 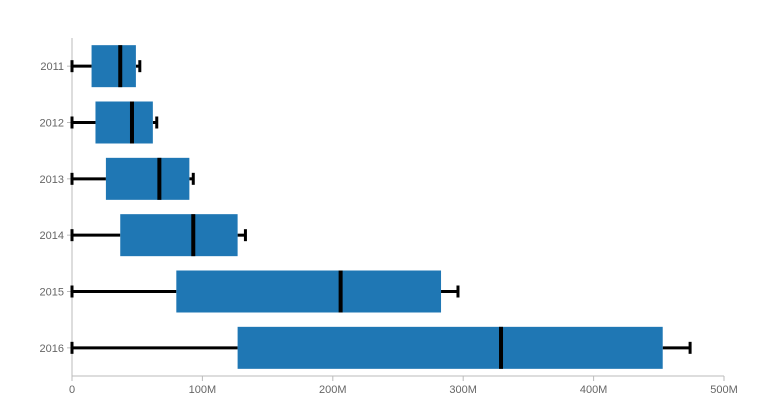 What do you see at coordinates (113, 66) in the screenshot?
I see `box-2011` at bounding box center [113, 66].